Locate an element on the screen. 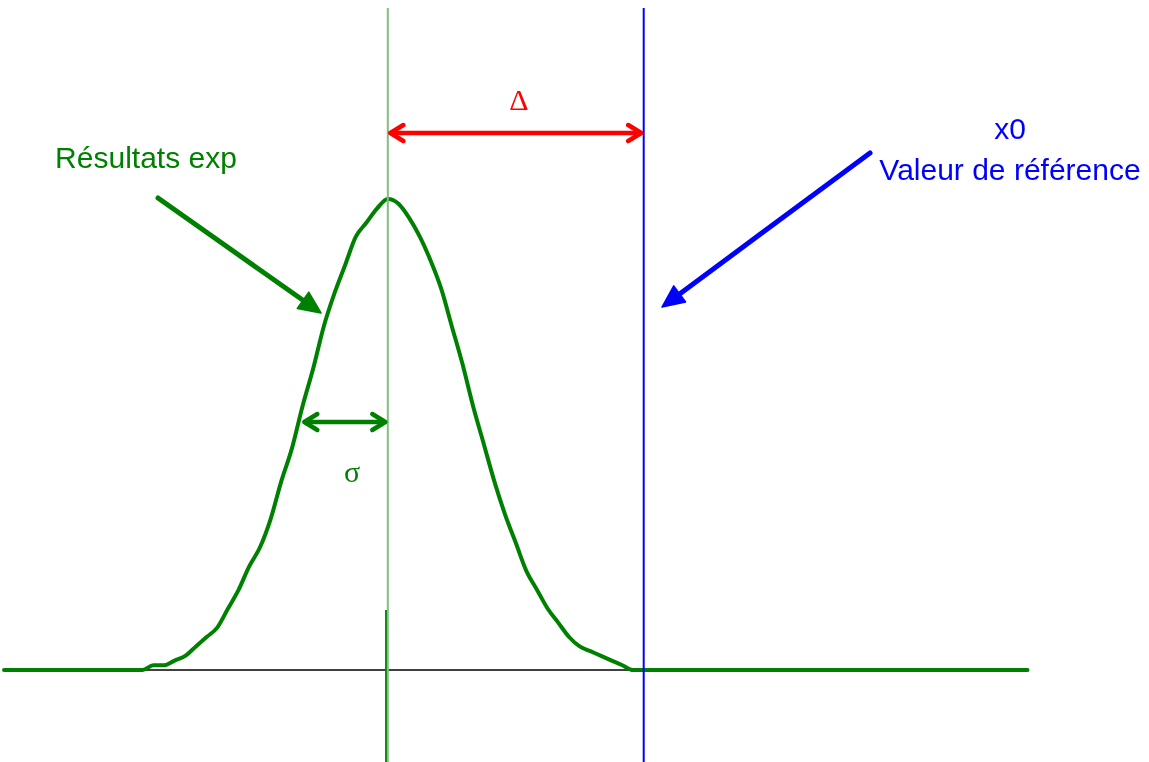 Image resolution: width=1149 pixels, height=762 pixels. text: Valeur de référence is located at coordinates (1010, 169).